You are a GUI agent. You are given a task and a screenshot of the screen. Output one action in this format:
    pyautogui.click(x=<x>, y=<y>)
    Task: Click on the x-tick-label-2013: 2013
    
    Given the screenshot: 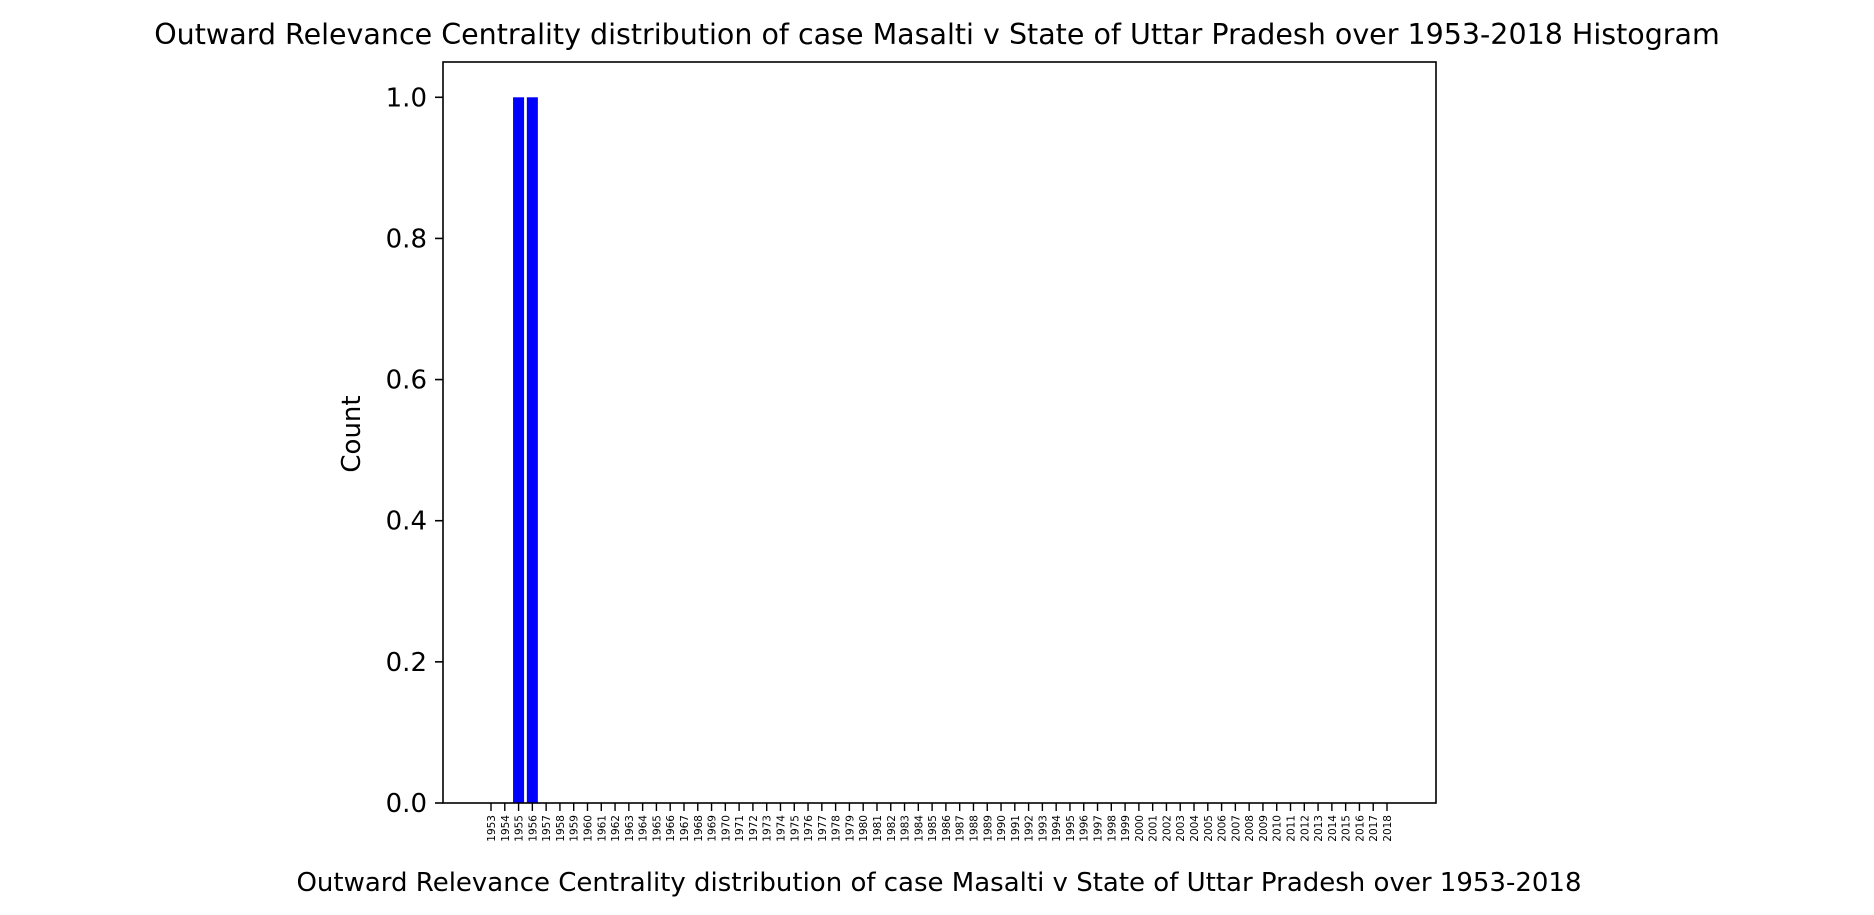 What is the action you would take?
    pyautogui.click(x=1319, y=828)
    